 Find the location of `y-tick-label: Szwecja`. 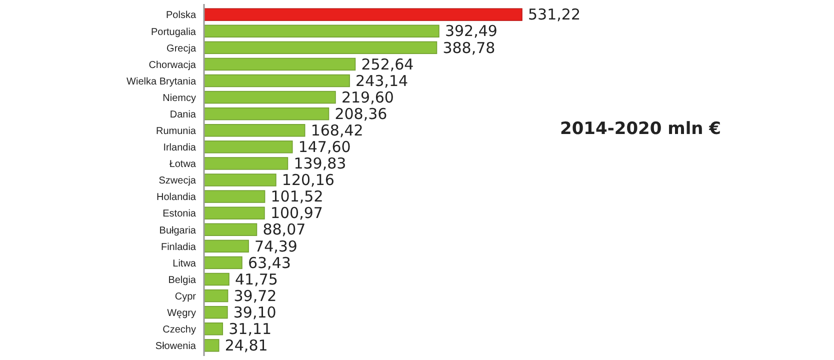

y-tick-label: Szwecja is located at coordinates (177, 181).